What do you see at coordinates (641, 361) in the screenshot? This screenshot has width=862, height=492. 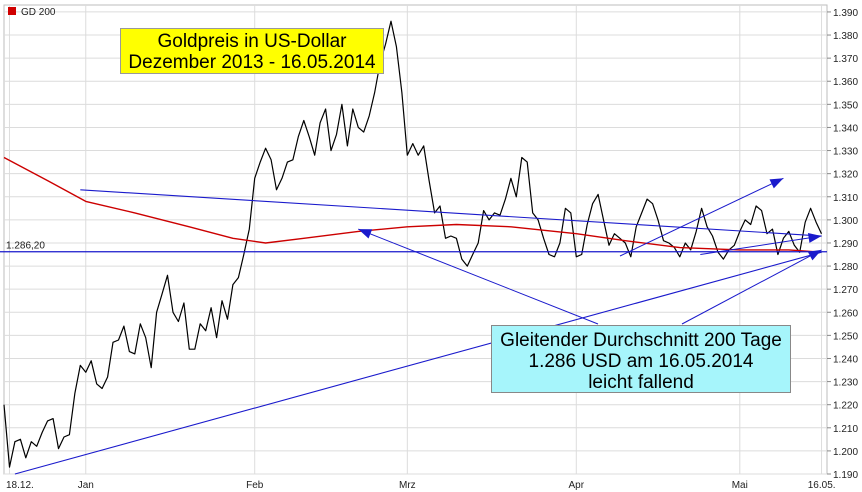 I see `annotation-line2: 1.286 USD am 16.05.2014` at bounding box center [641, 361].